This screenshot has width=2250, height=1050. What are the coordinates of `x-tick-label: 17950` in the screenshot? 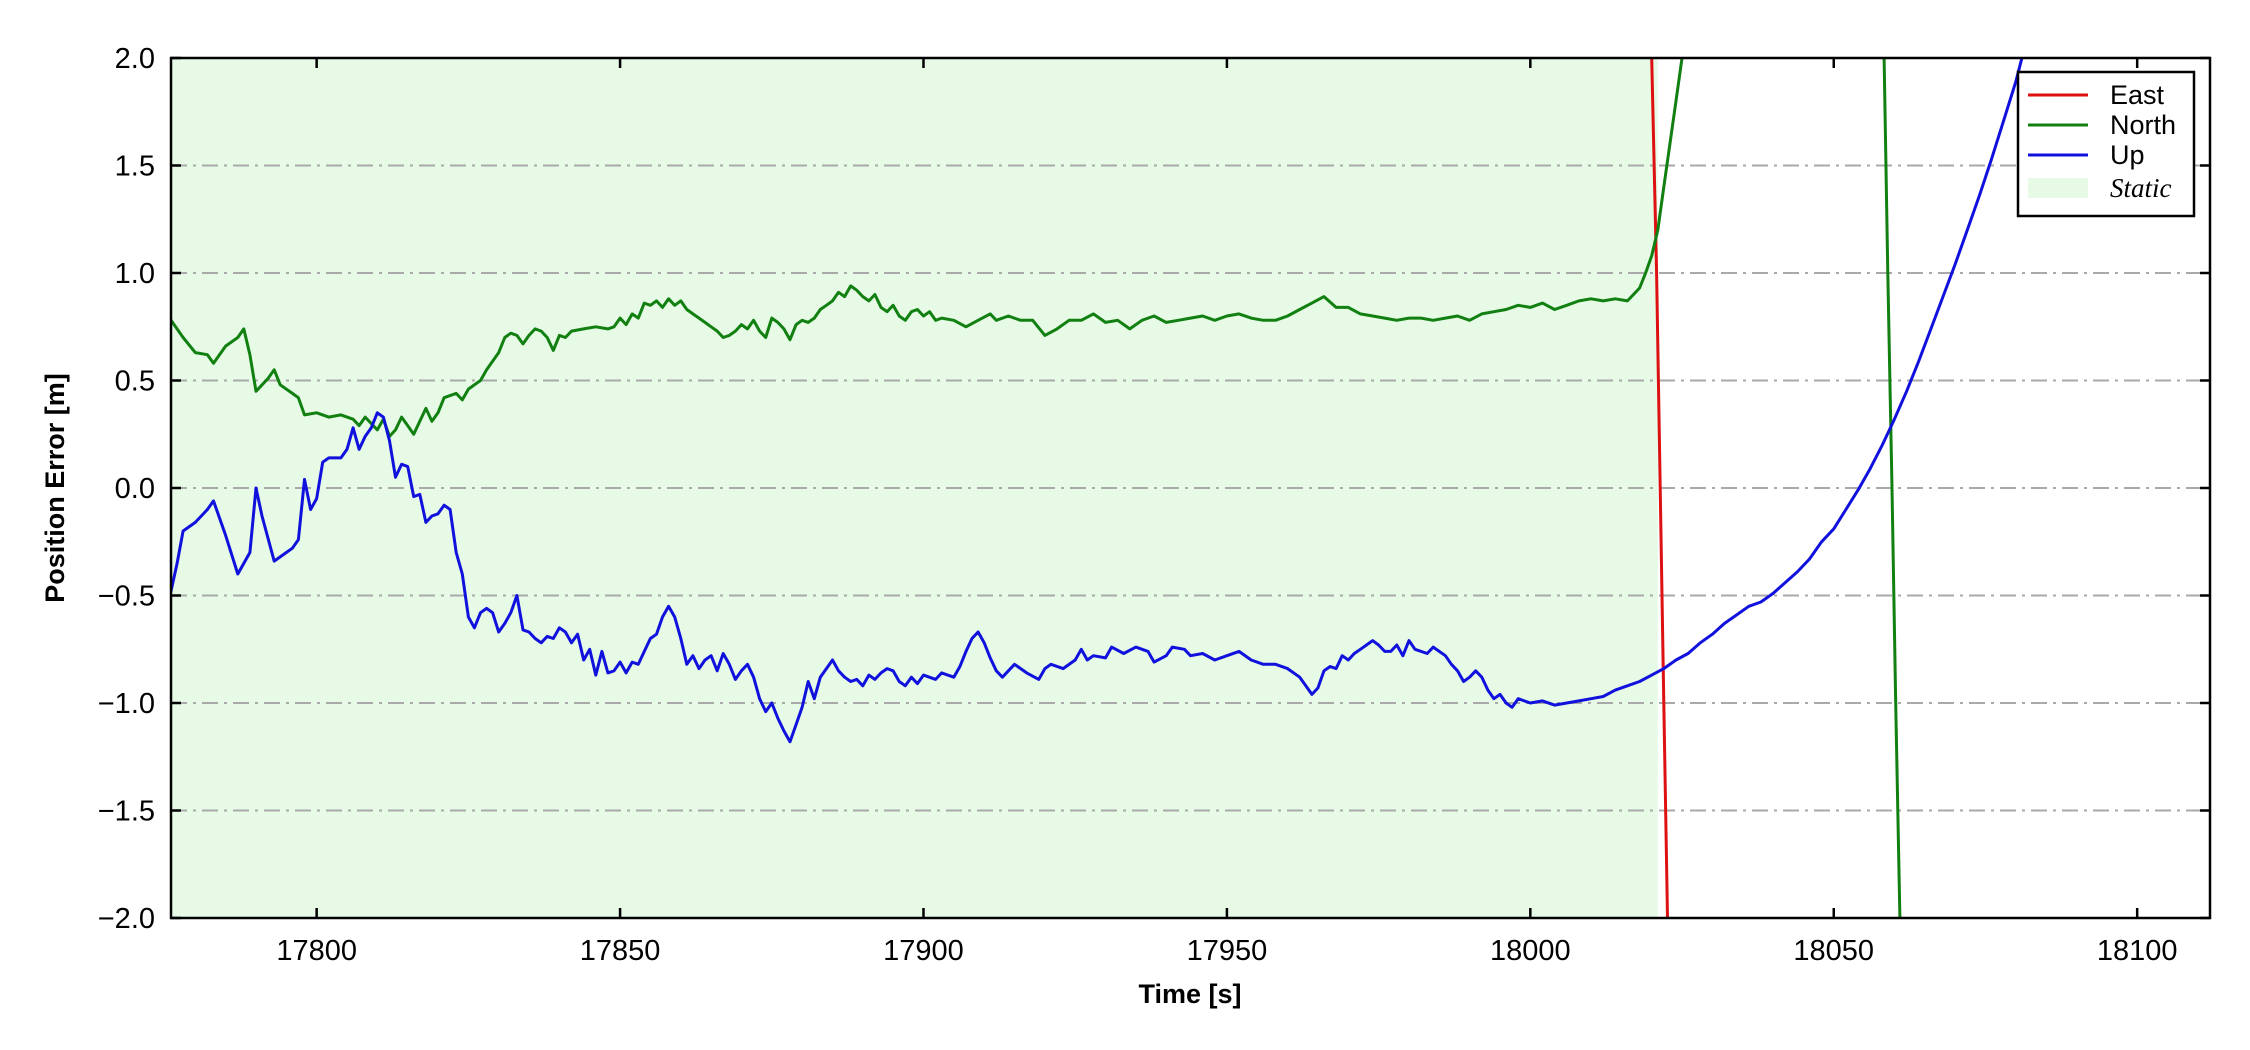 It's located at (1227, 951).